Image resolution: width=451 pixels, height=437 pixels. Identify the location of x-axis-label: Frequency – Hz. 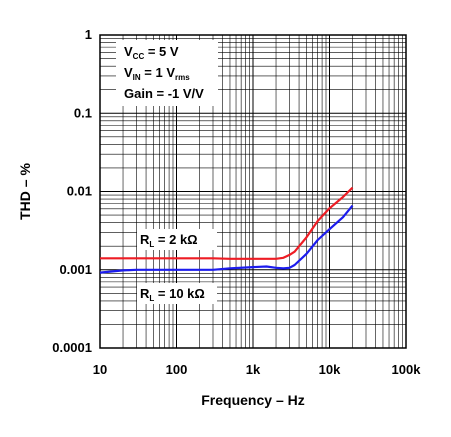
(252, 400).